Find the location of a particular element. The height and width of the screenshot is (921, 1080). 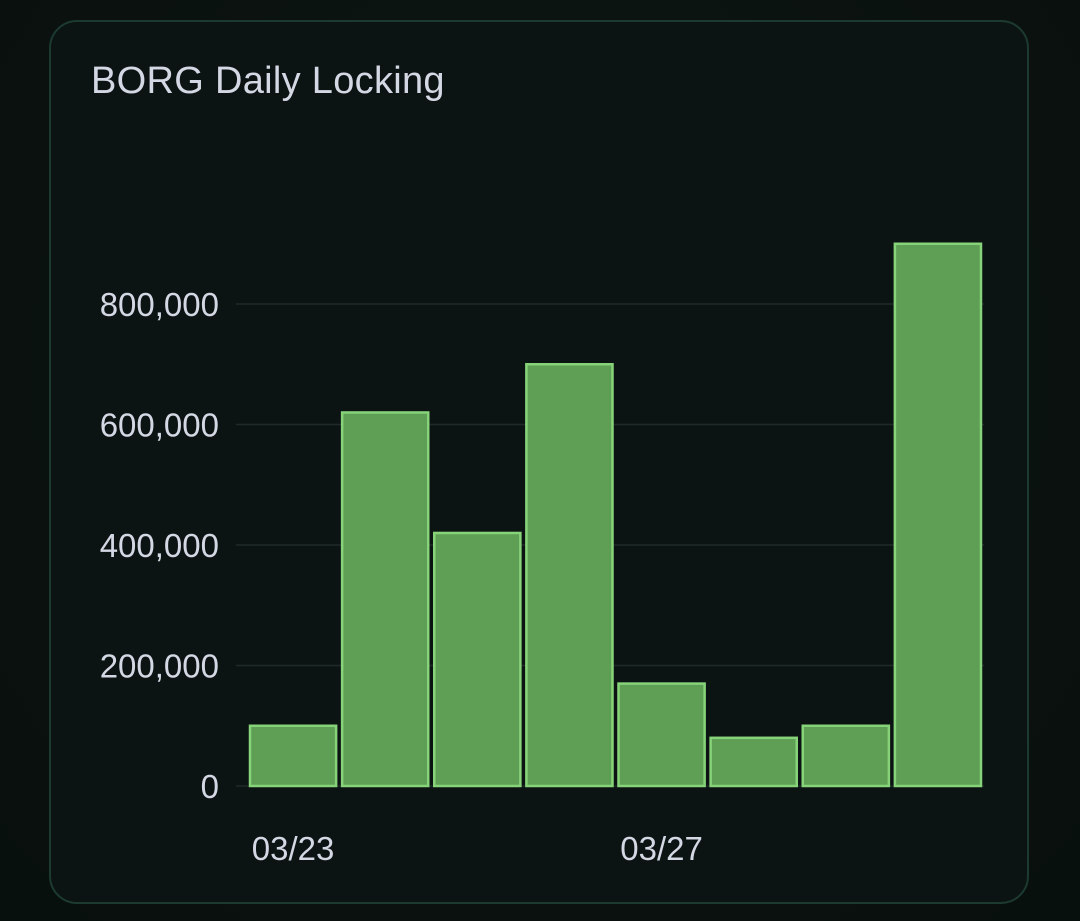

y-tick-label: 0 is located at coordinates (210, 786).